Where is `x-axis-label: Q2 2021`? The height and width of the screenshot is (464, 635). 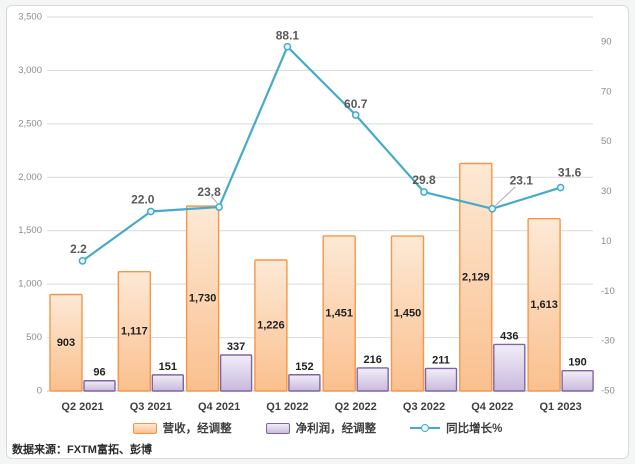 x-axis-label: Q2 2021 is located at coordinates (82, 407).